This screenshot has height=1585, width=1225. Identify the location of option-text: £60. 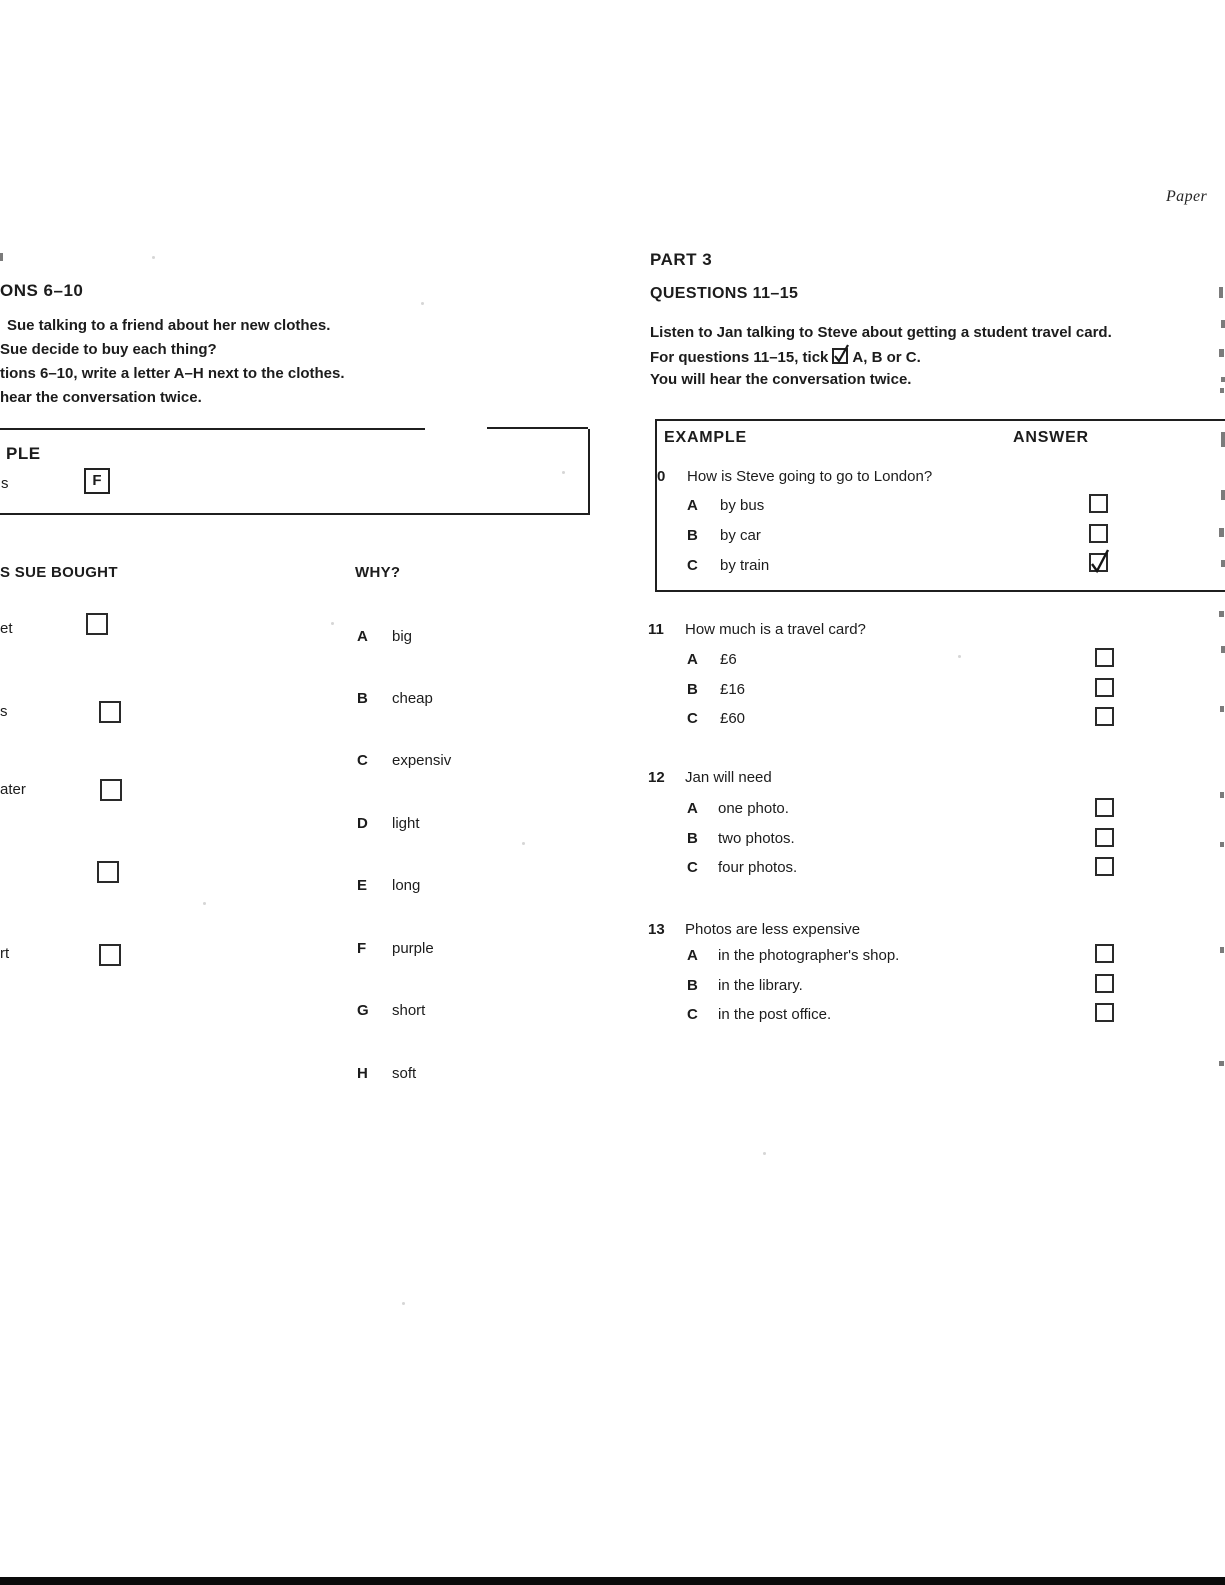
(733, 718).